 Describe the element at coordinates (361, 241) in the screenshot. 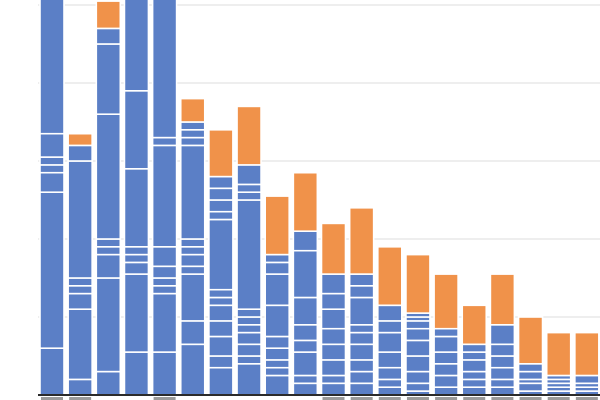

I see `bar-12-top-segment` at that location.